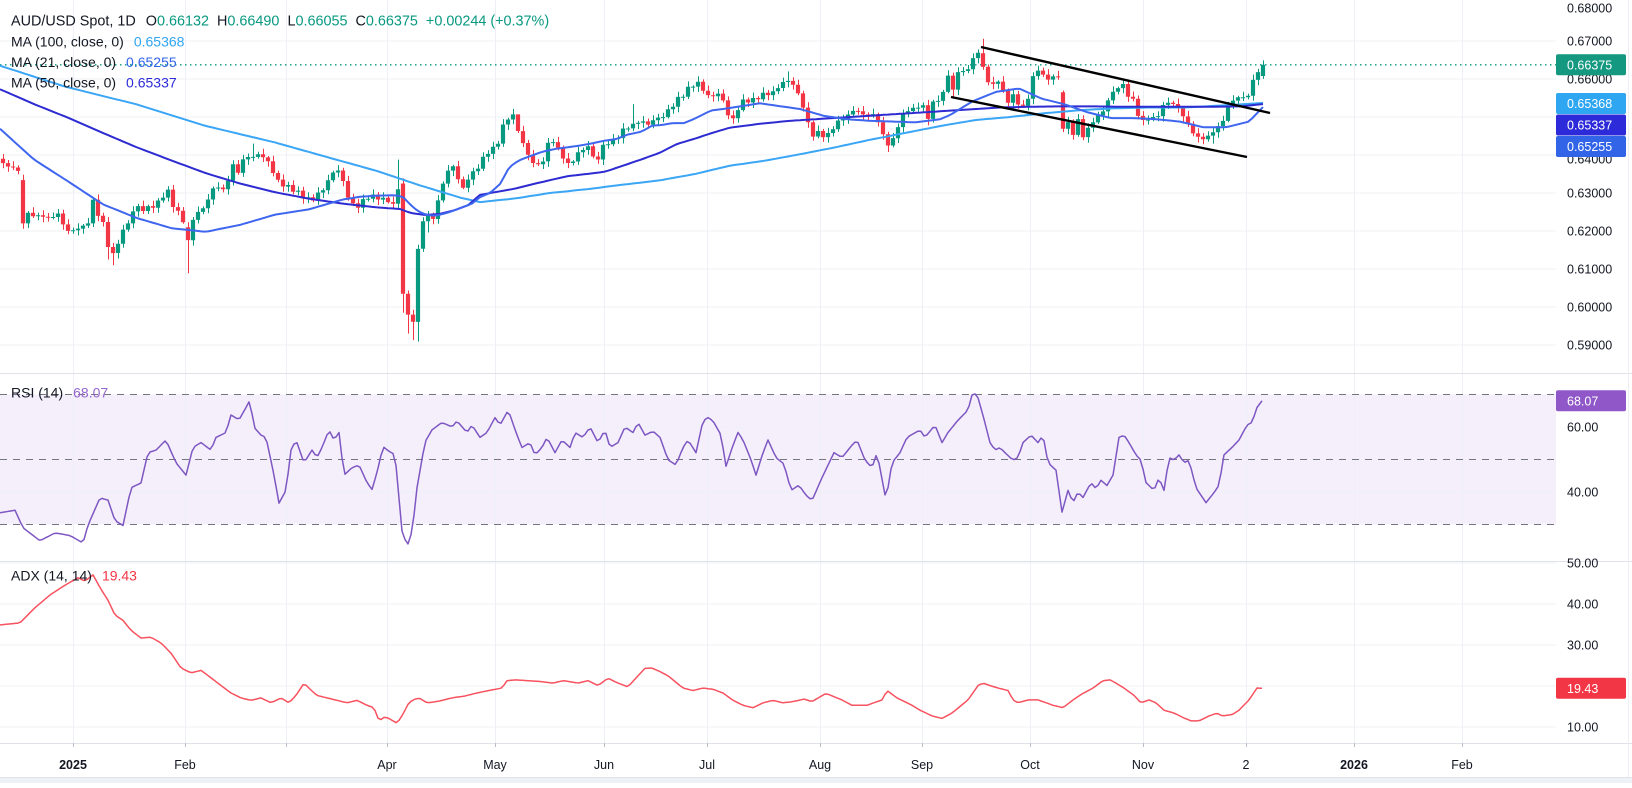 This screenshot has width=1632, height=788. I want to click on svg-text: 19.43, so click(1582, 689).